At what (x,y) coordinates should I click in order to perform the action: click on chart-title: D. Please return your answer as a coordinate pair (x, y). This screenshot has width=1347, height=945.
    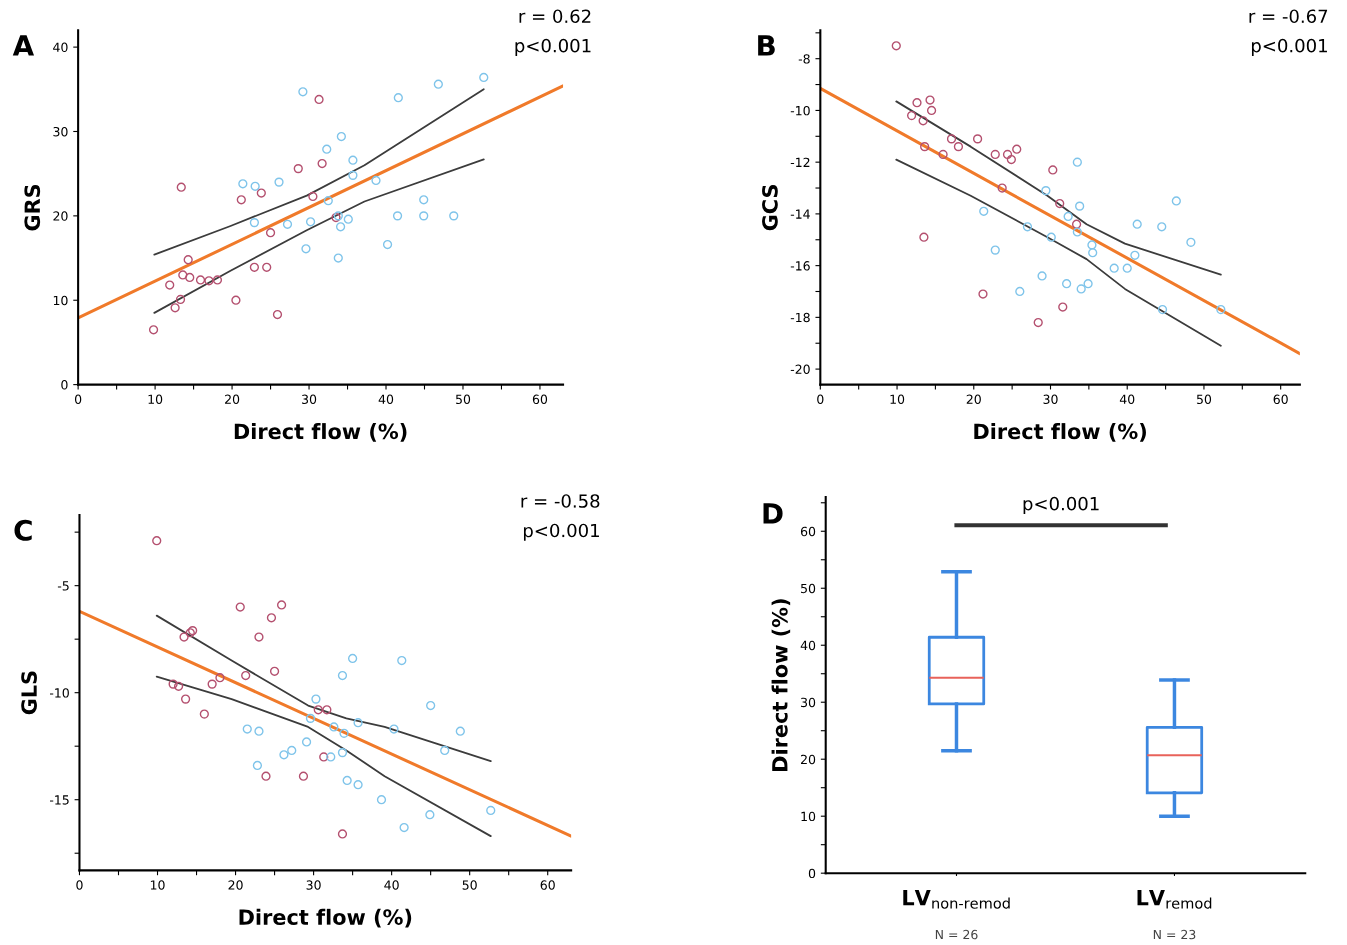
    Looking at the image, I should click on (773, 513).